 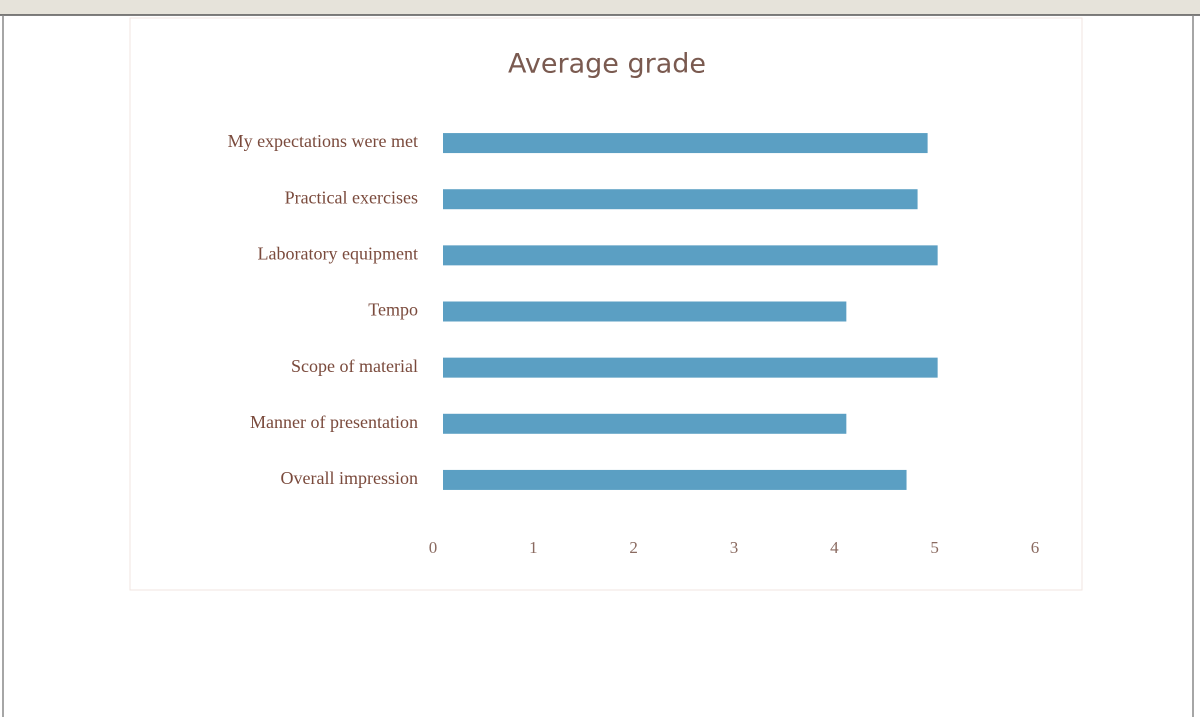 I want to click on x-tick-label: 5, so click(x=934, y=547).